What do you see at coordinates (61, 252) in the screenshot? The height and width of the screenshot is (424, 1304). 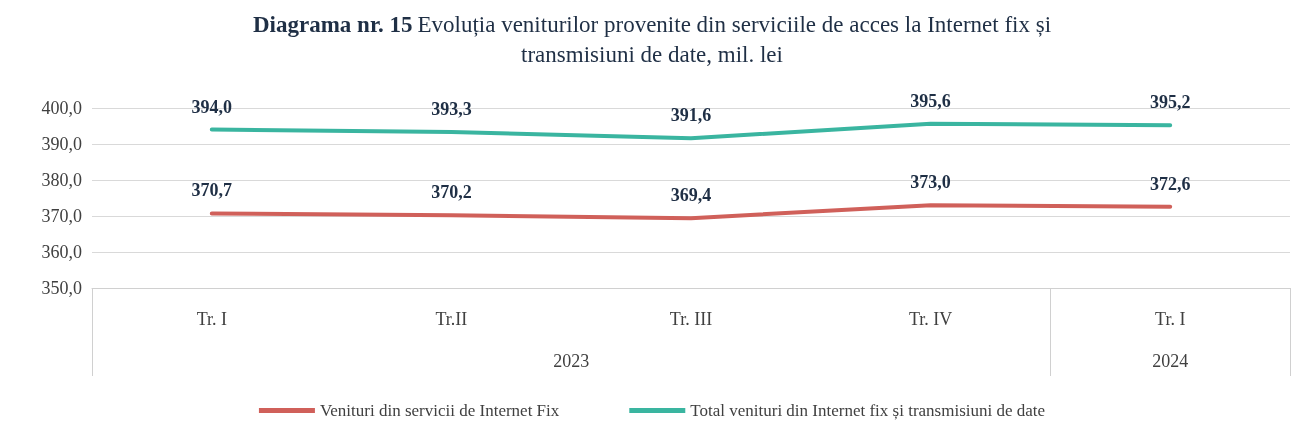 I see `y-tick-label: 360,0` at bounding box center [61, 252].